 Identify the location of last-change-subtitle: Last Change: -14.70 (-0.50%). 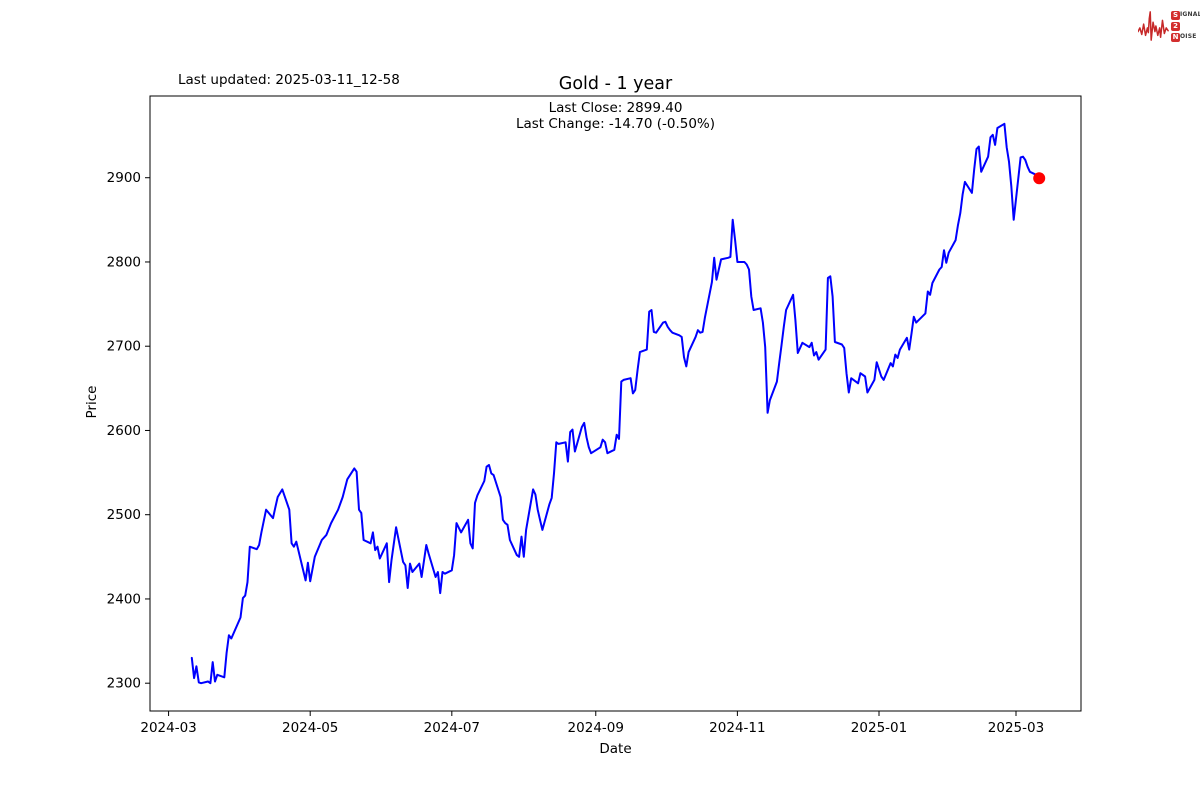
(615, 124).